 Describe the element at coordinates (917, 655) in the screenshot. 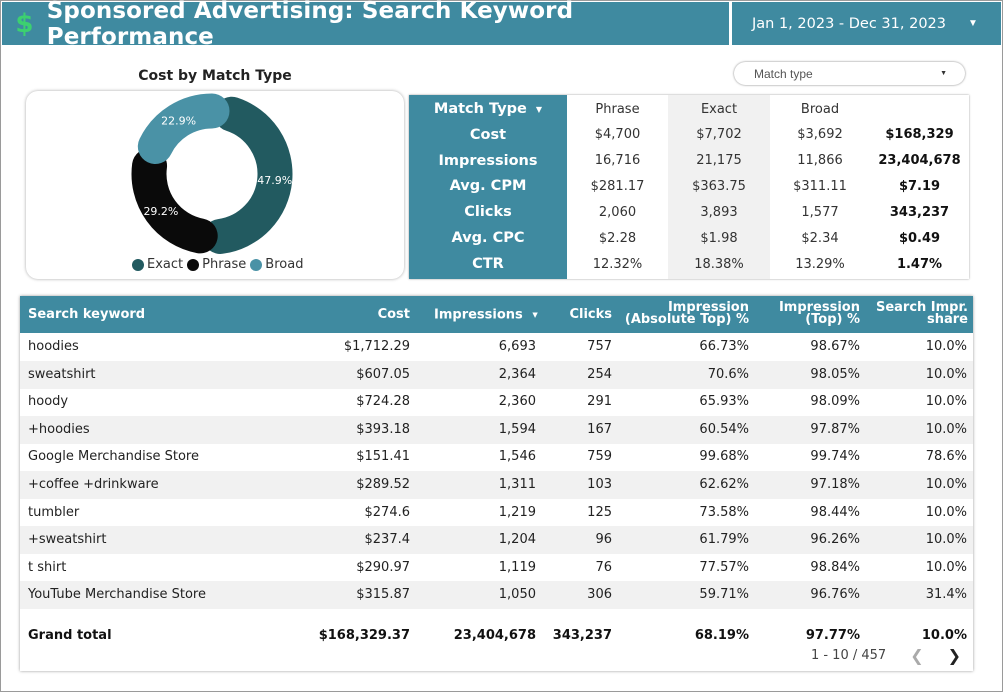

I see `chevron-left-icon: ❮` at that location.